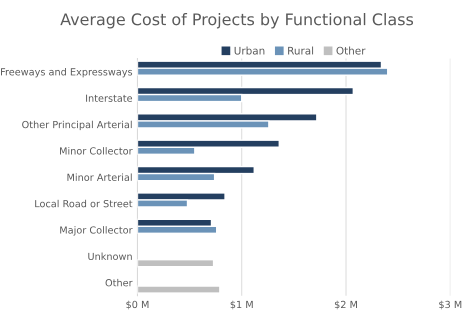  What do you see at coordinates (450, 305) in the screenshot?
I see `x-tick-label: $3 M` at bounding box center [450, 305].